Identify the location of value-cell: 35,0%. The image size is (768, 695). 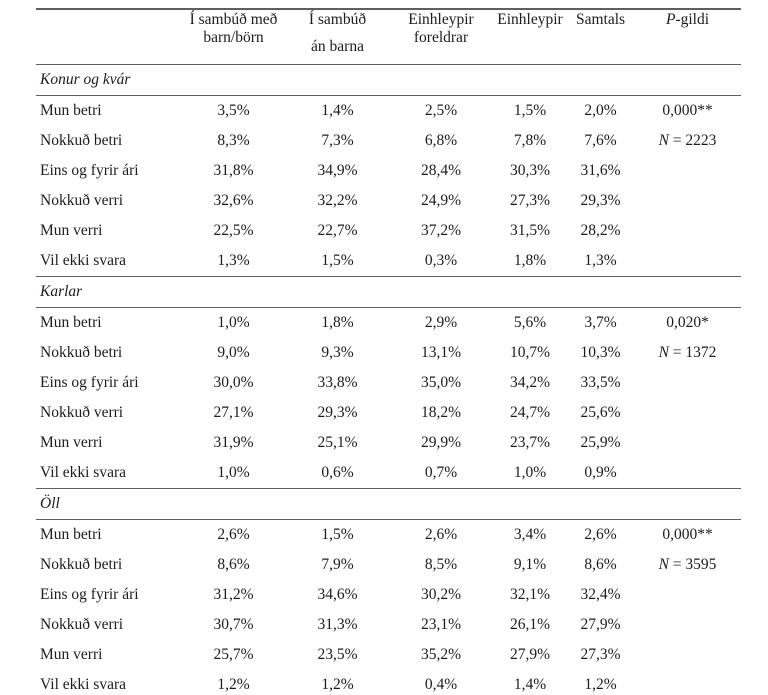
(441, 382).